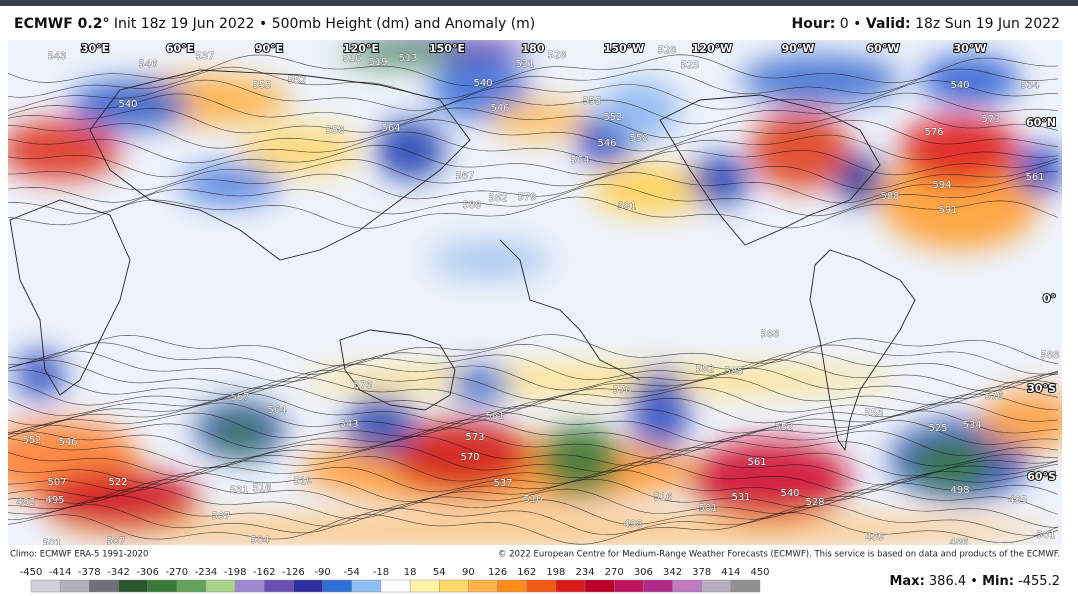 The height and width of the screenshot is (596, 1078). What do you see at coordinates (377, 62) in the screenshot?
I see `contour-label: 519` at bounding box center [377, 62].